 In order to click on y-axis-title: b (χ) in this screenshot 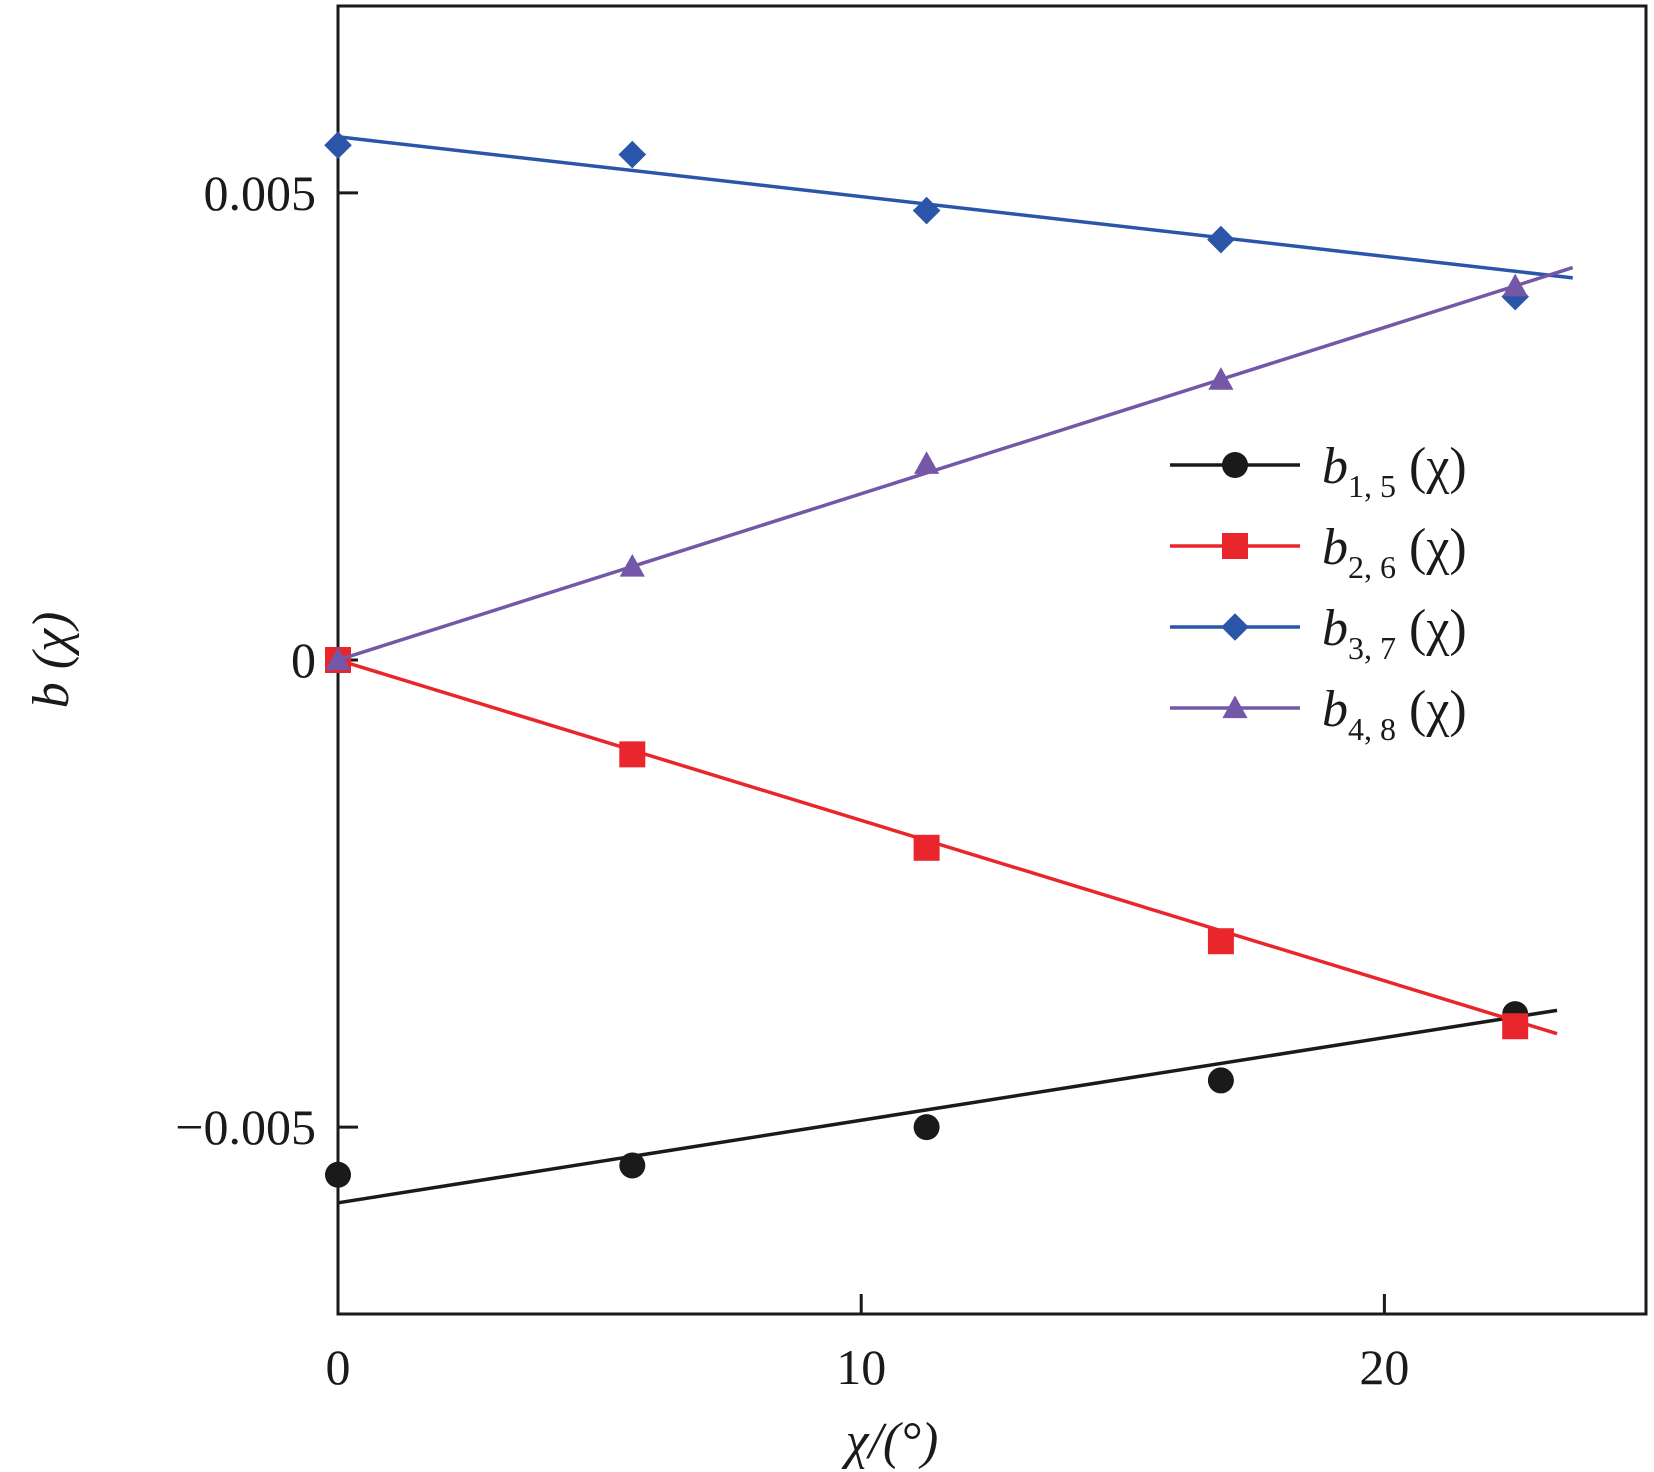, I will do `click(51, 660)`.